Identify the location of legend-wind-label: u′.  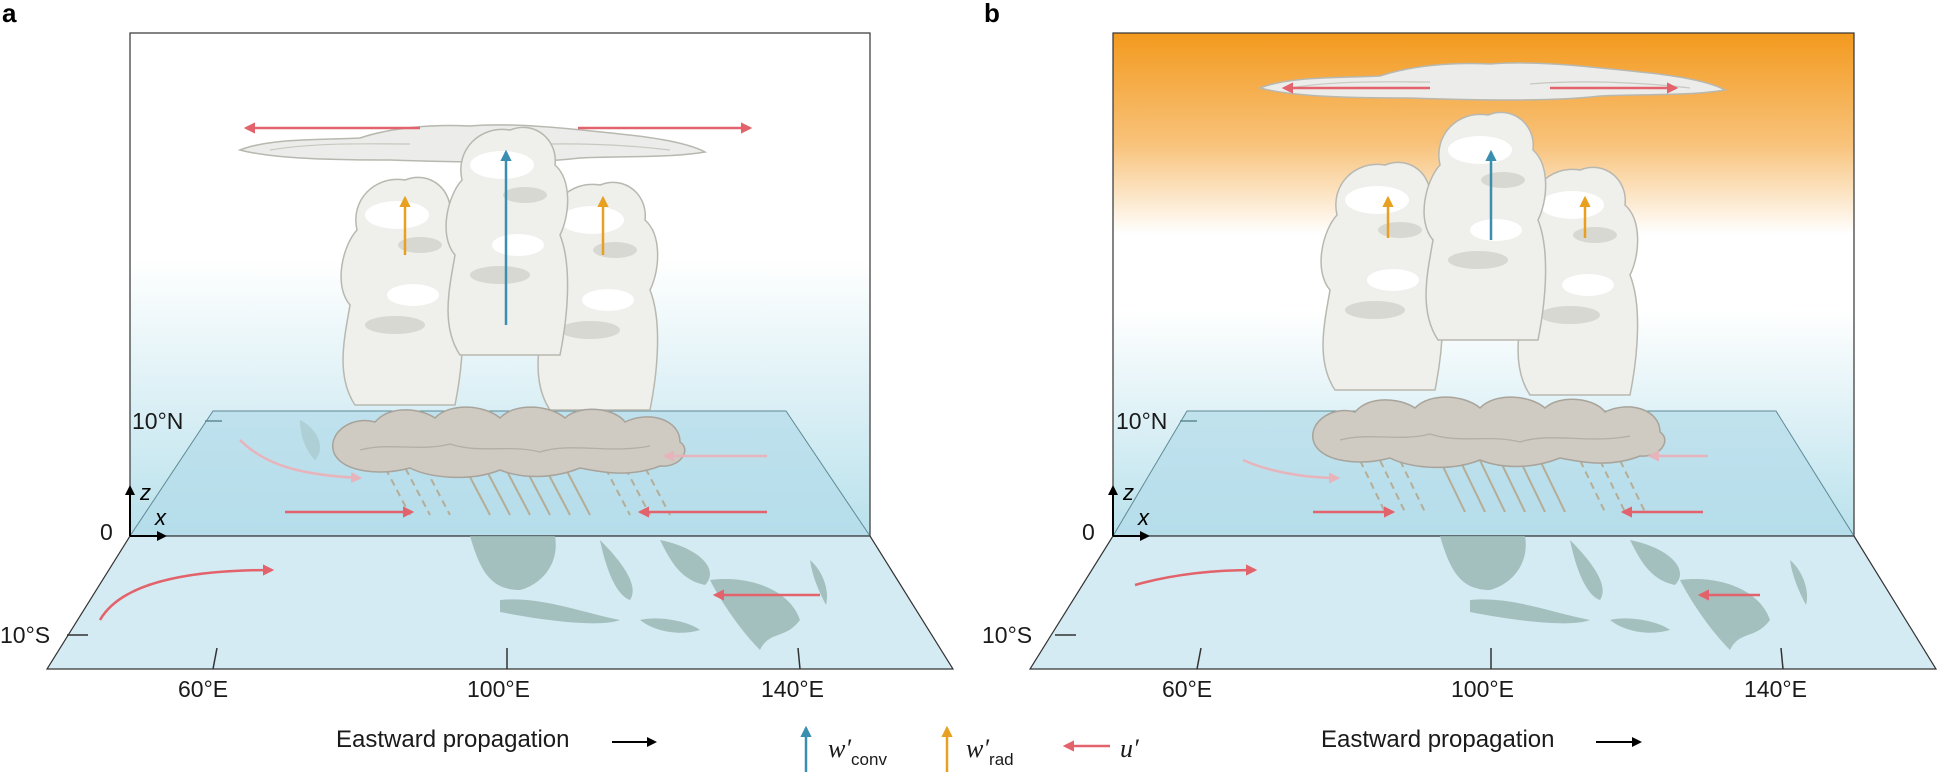
(1129, 748).